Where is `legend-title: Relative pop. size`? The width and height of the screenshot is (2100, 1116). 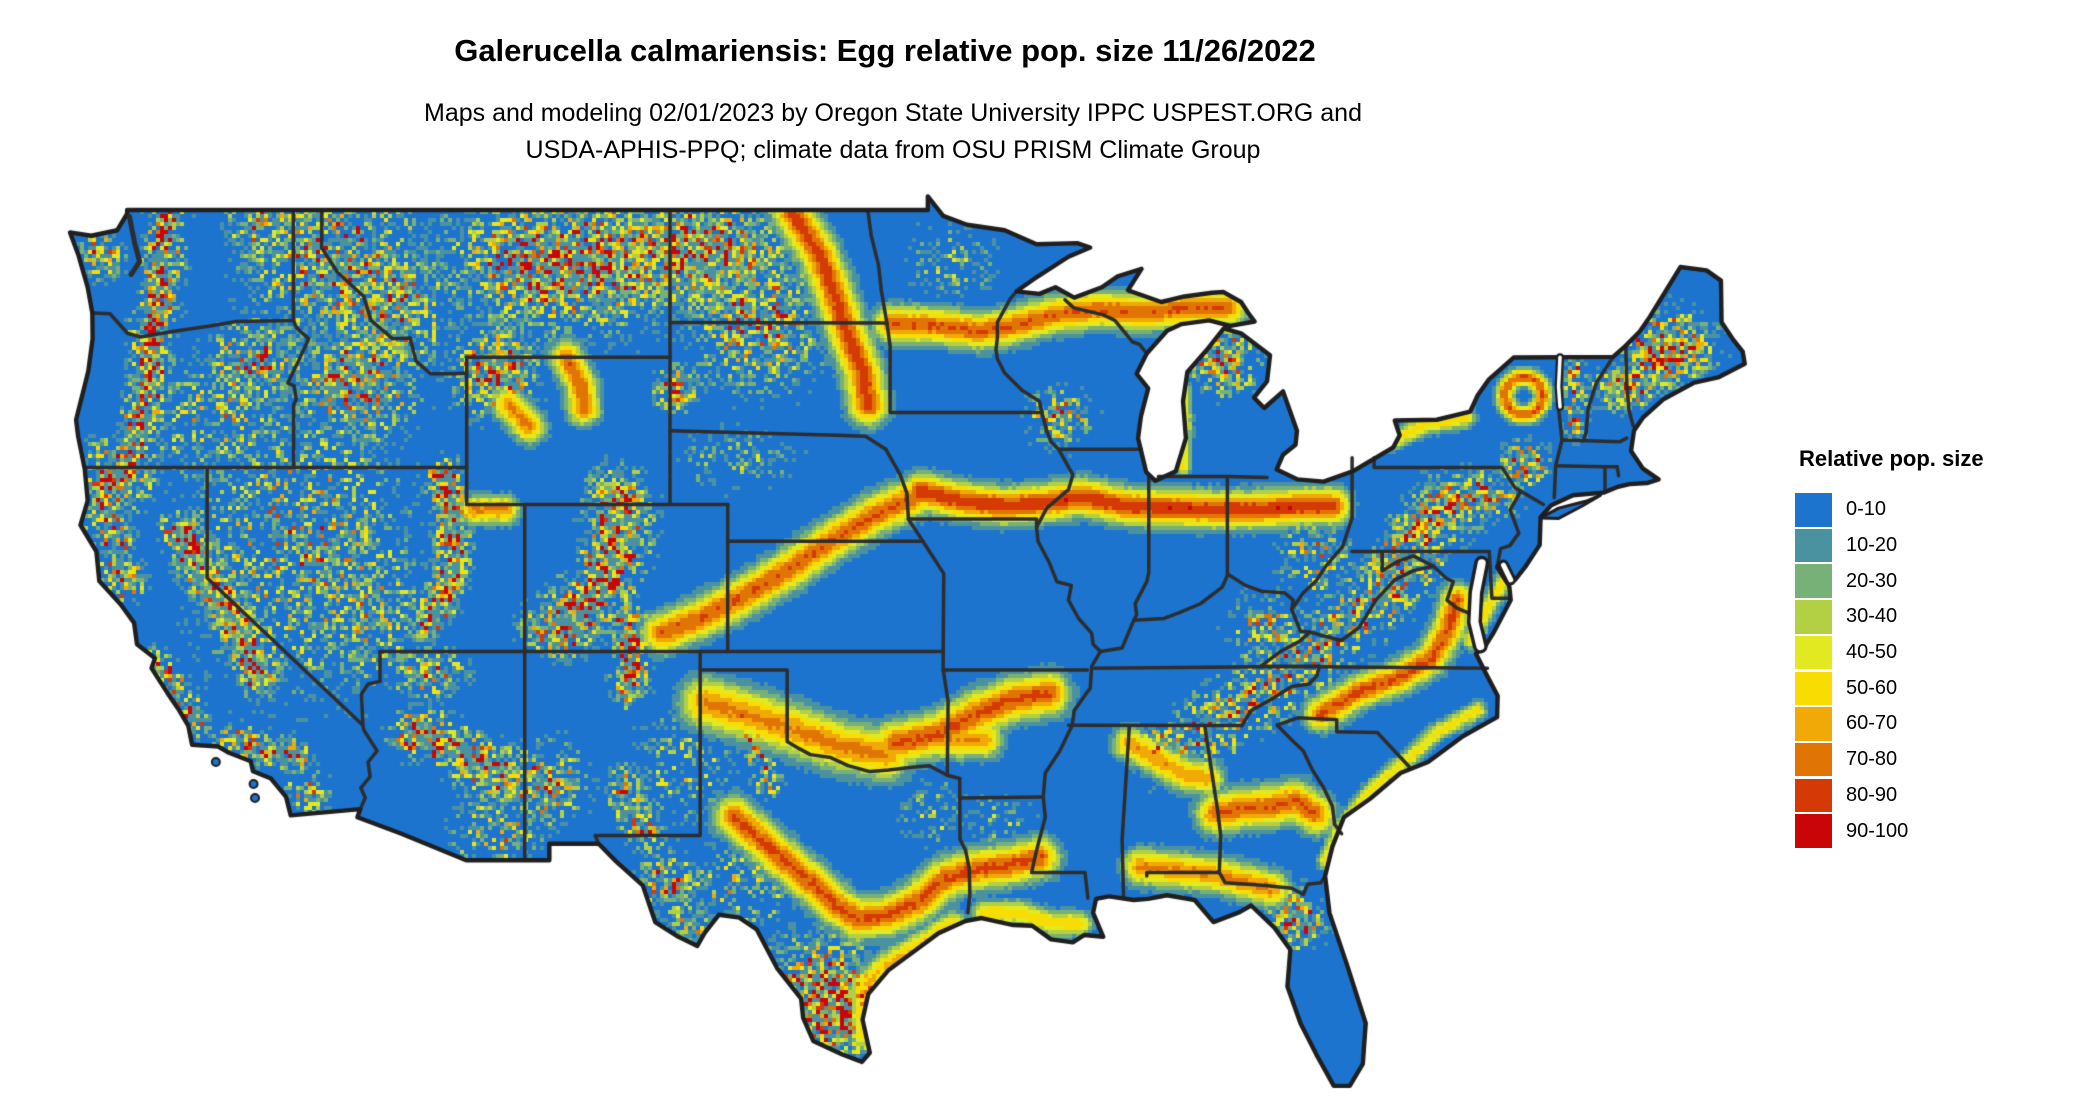
legend-title: Relative pop. size is located at coordinates (1891, 458).